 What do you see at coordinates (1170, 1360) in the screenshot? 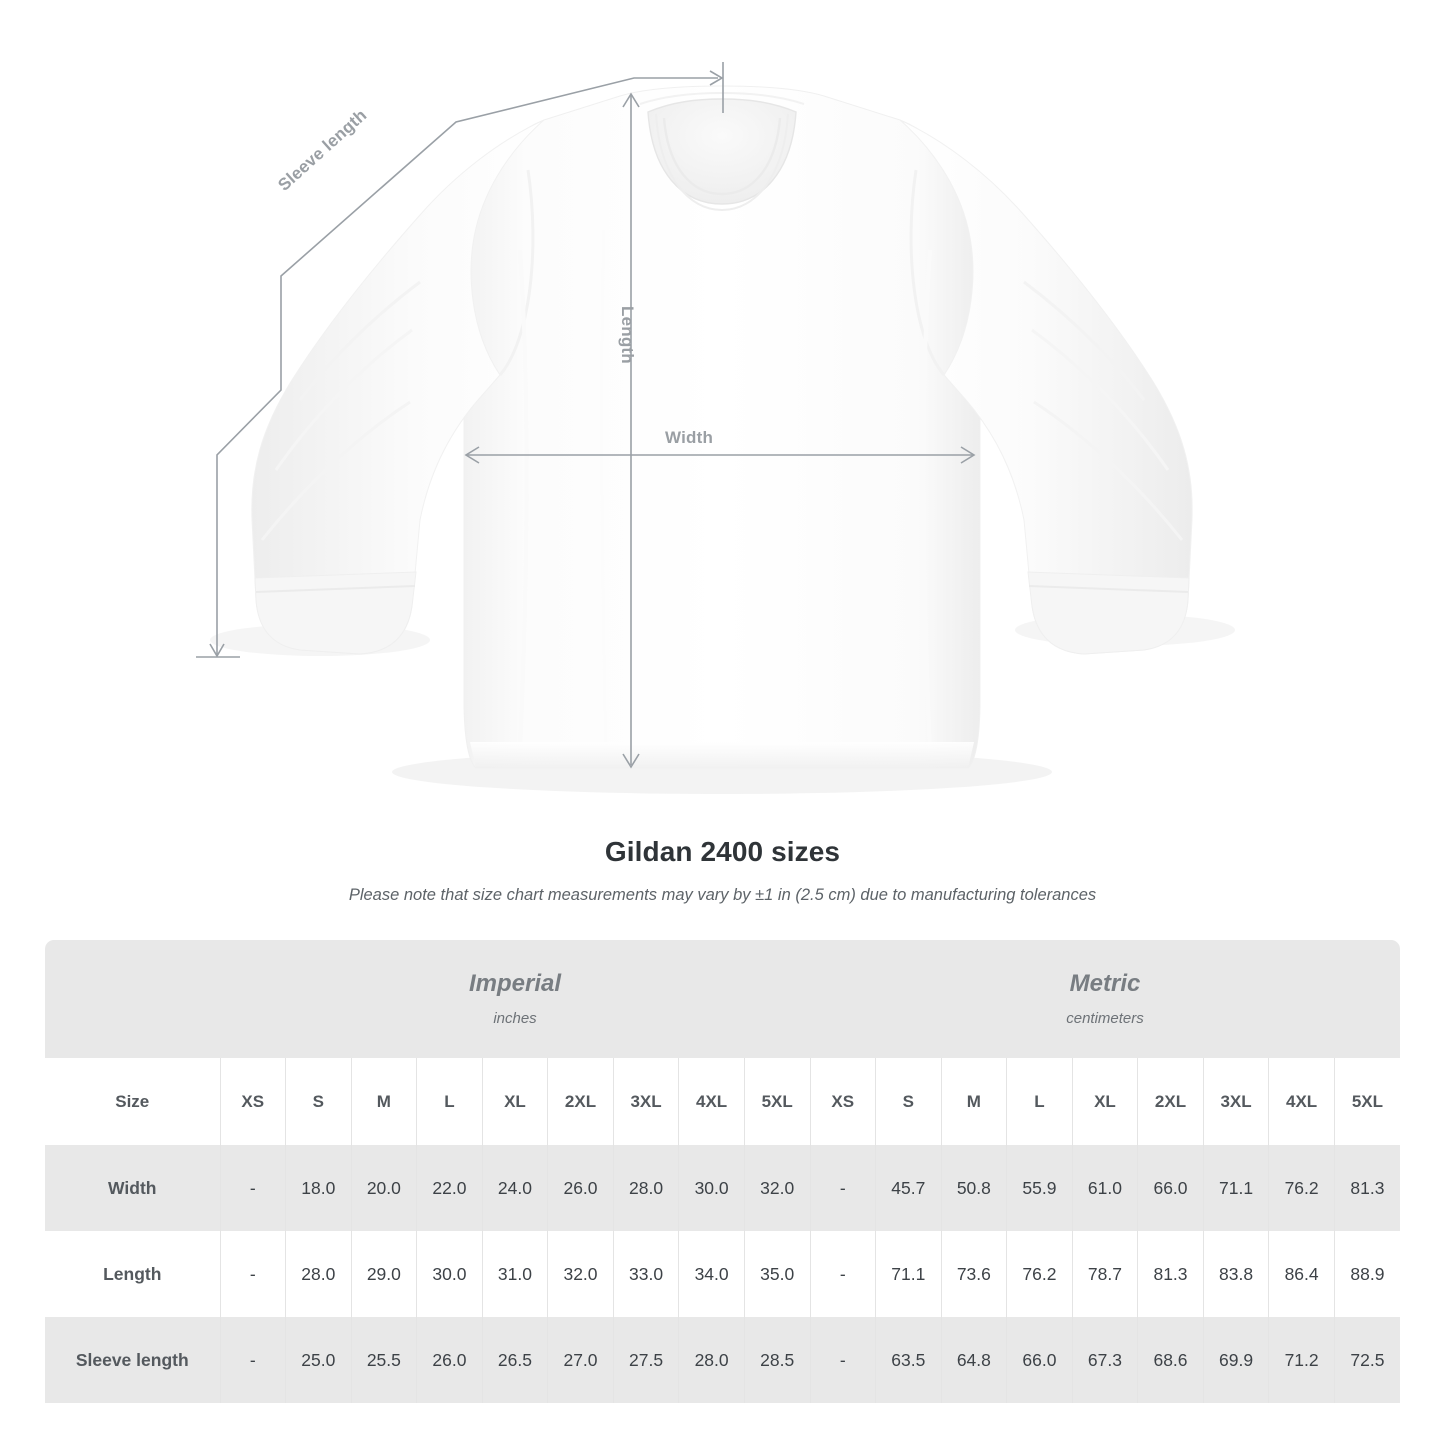
I see `cell-sleeve-length-cm-2xl: 68.6` at bounding box center [1170, 1360].